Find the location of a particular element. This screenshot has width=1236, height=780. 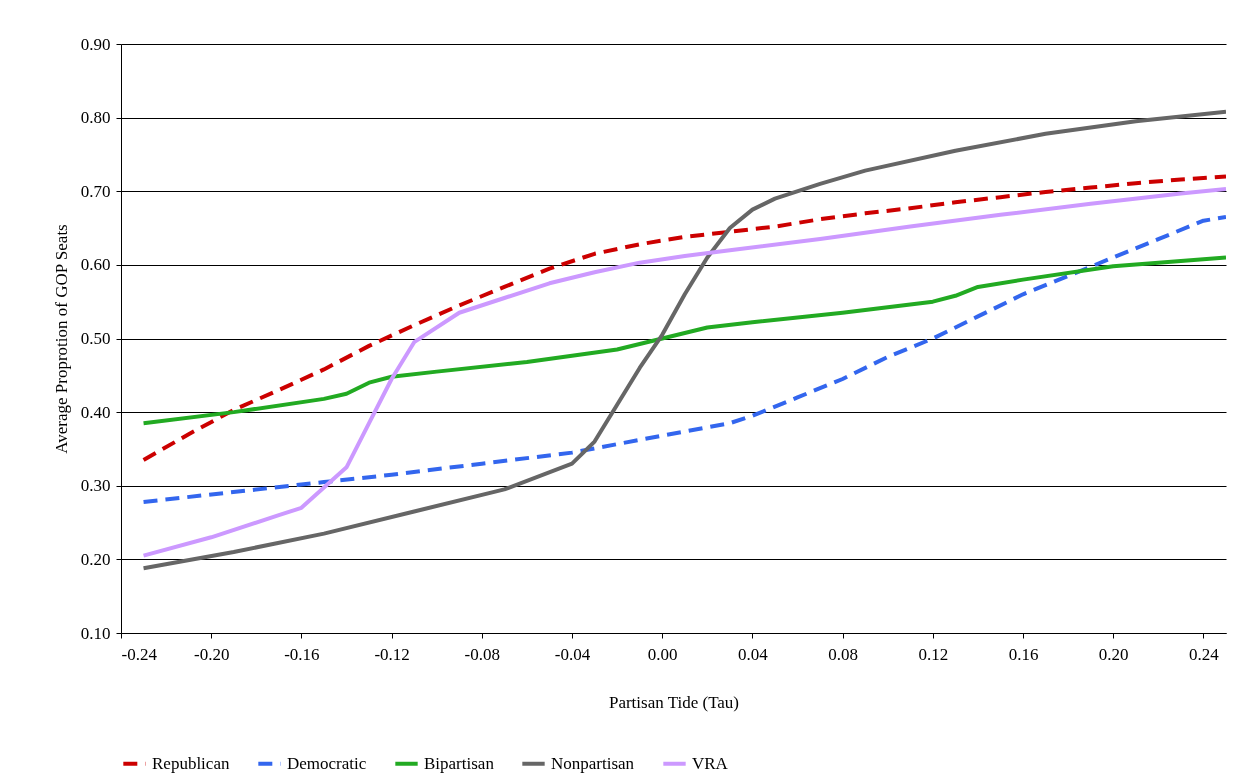

x-tick-label: -0.20 is located at coordinates (211, 654).